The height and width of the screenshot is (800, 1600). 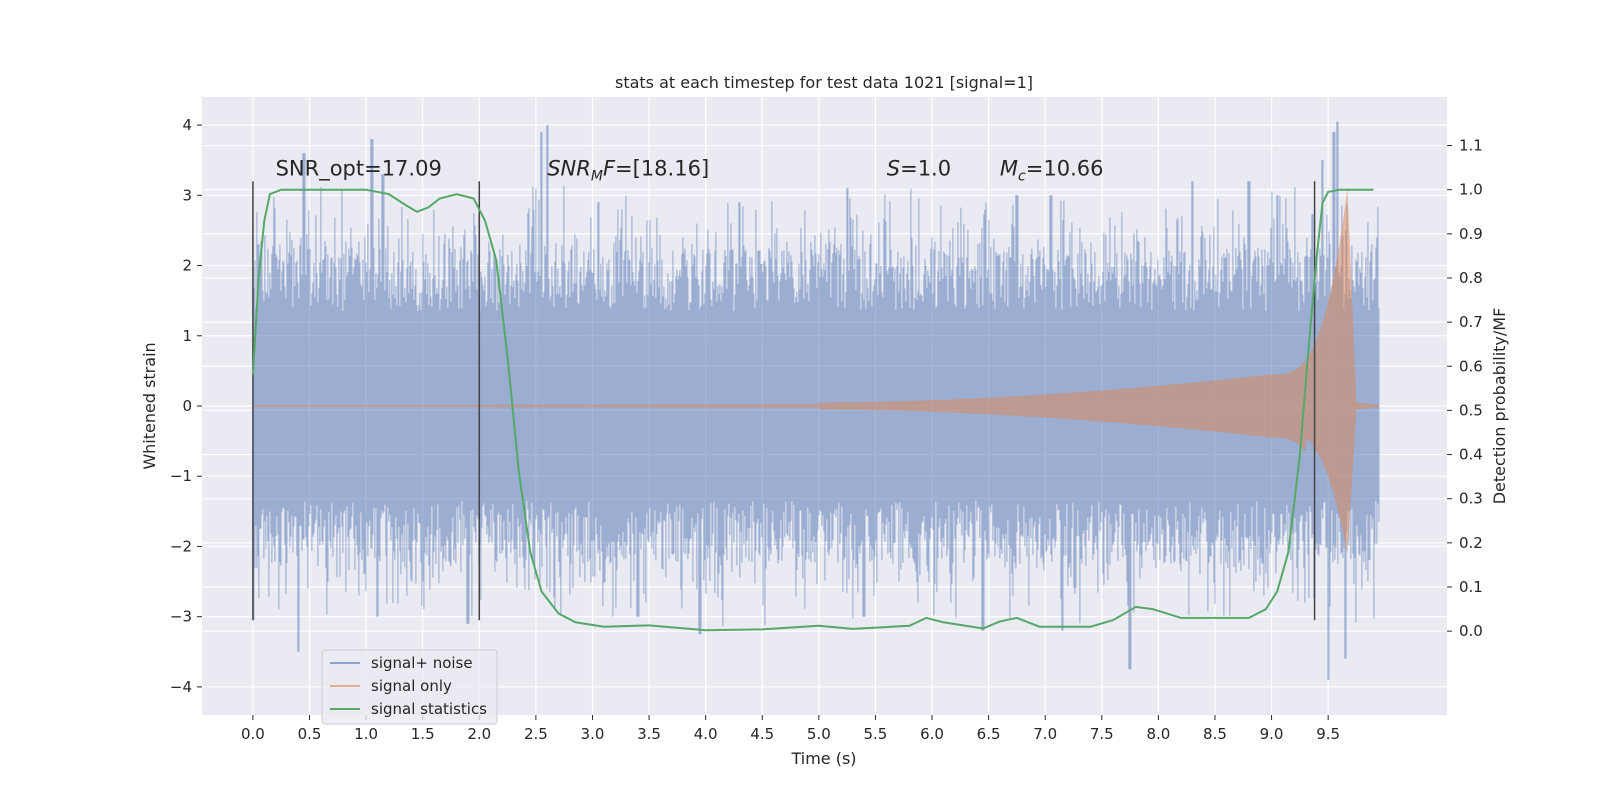 What do you see at coordinates (187, 336) in the screenshot?
I see `y-tick-label-5: 1` at bounding box center [187, 336].